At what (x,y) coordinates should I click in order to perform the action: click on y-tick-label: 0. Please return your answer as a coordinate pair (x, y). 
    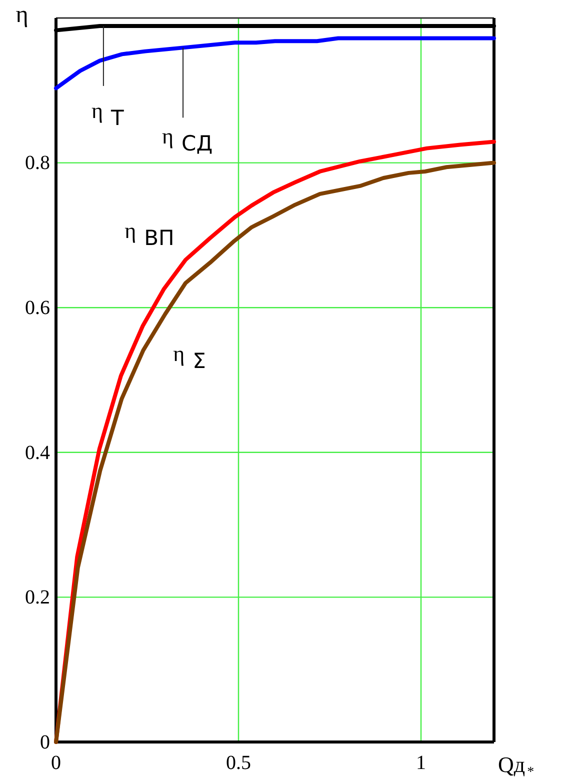
    Looking at the image, I should click on (45, 742).